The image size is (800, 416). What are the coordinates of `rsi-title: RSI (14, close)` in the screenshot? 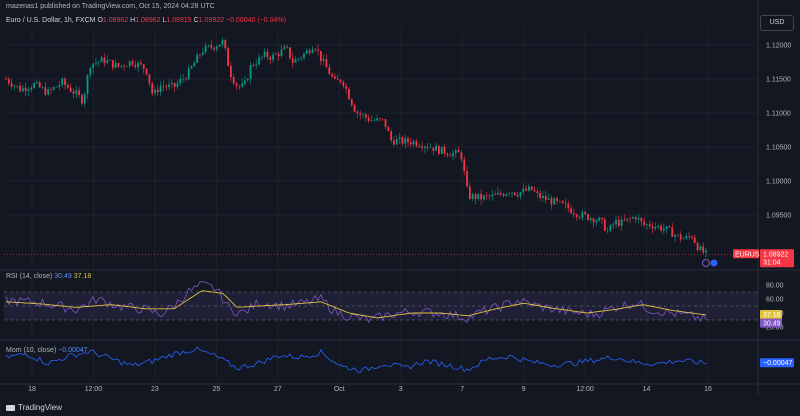 It's located at (29, 276).